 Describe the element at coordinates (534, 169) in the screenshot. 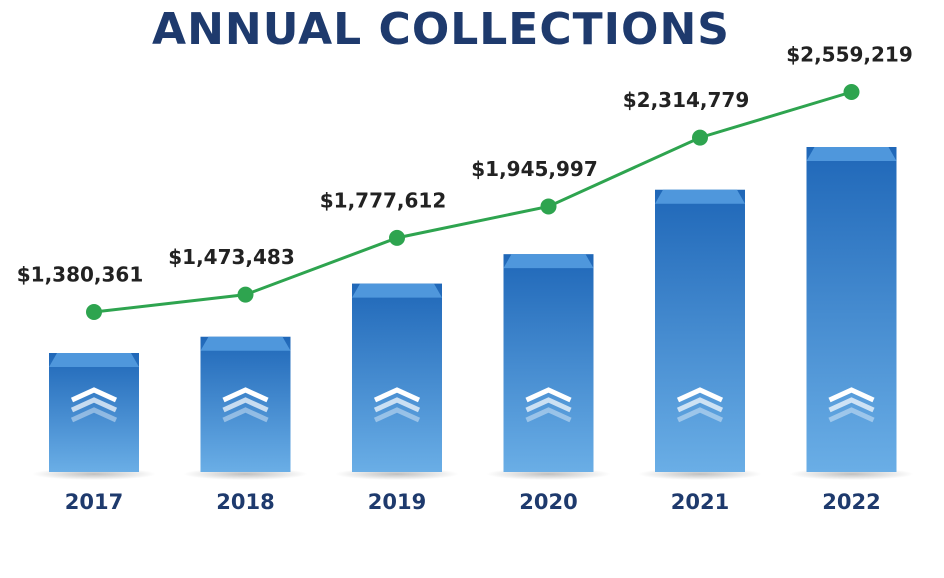

I see `value-label: $1,945,997` at that location.